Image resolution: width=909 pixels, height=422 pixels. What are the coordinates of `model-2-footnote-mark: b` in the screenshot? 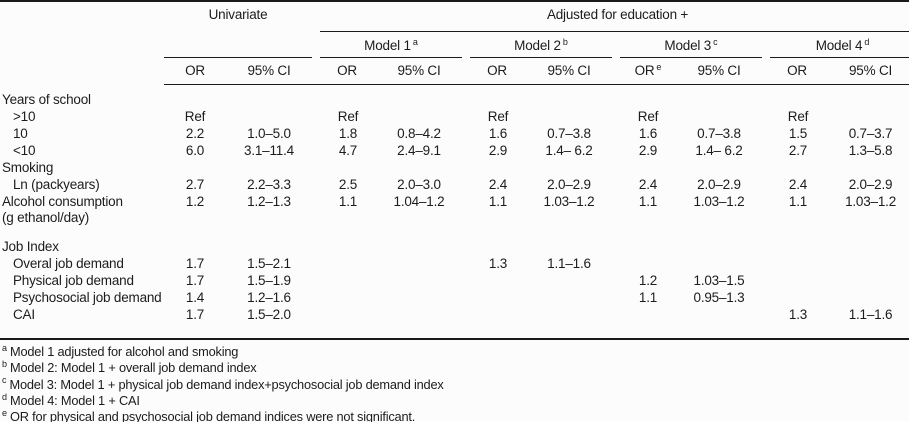 It's located at (565, 41).